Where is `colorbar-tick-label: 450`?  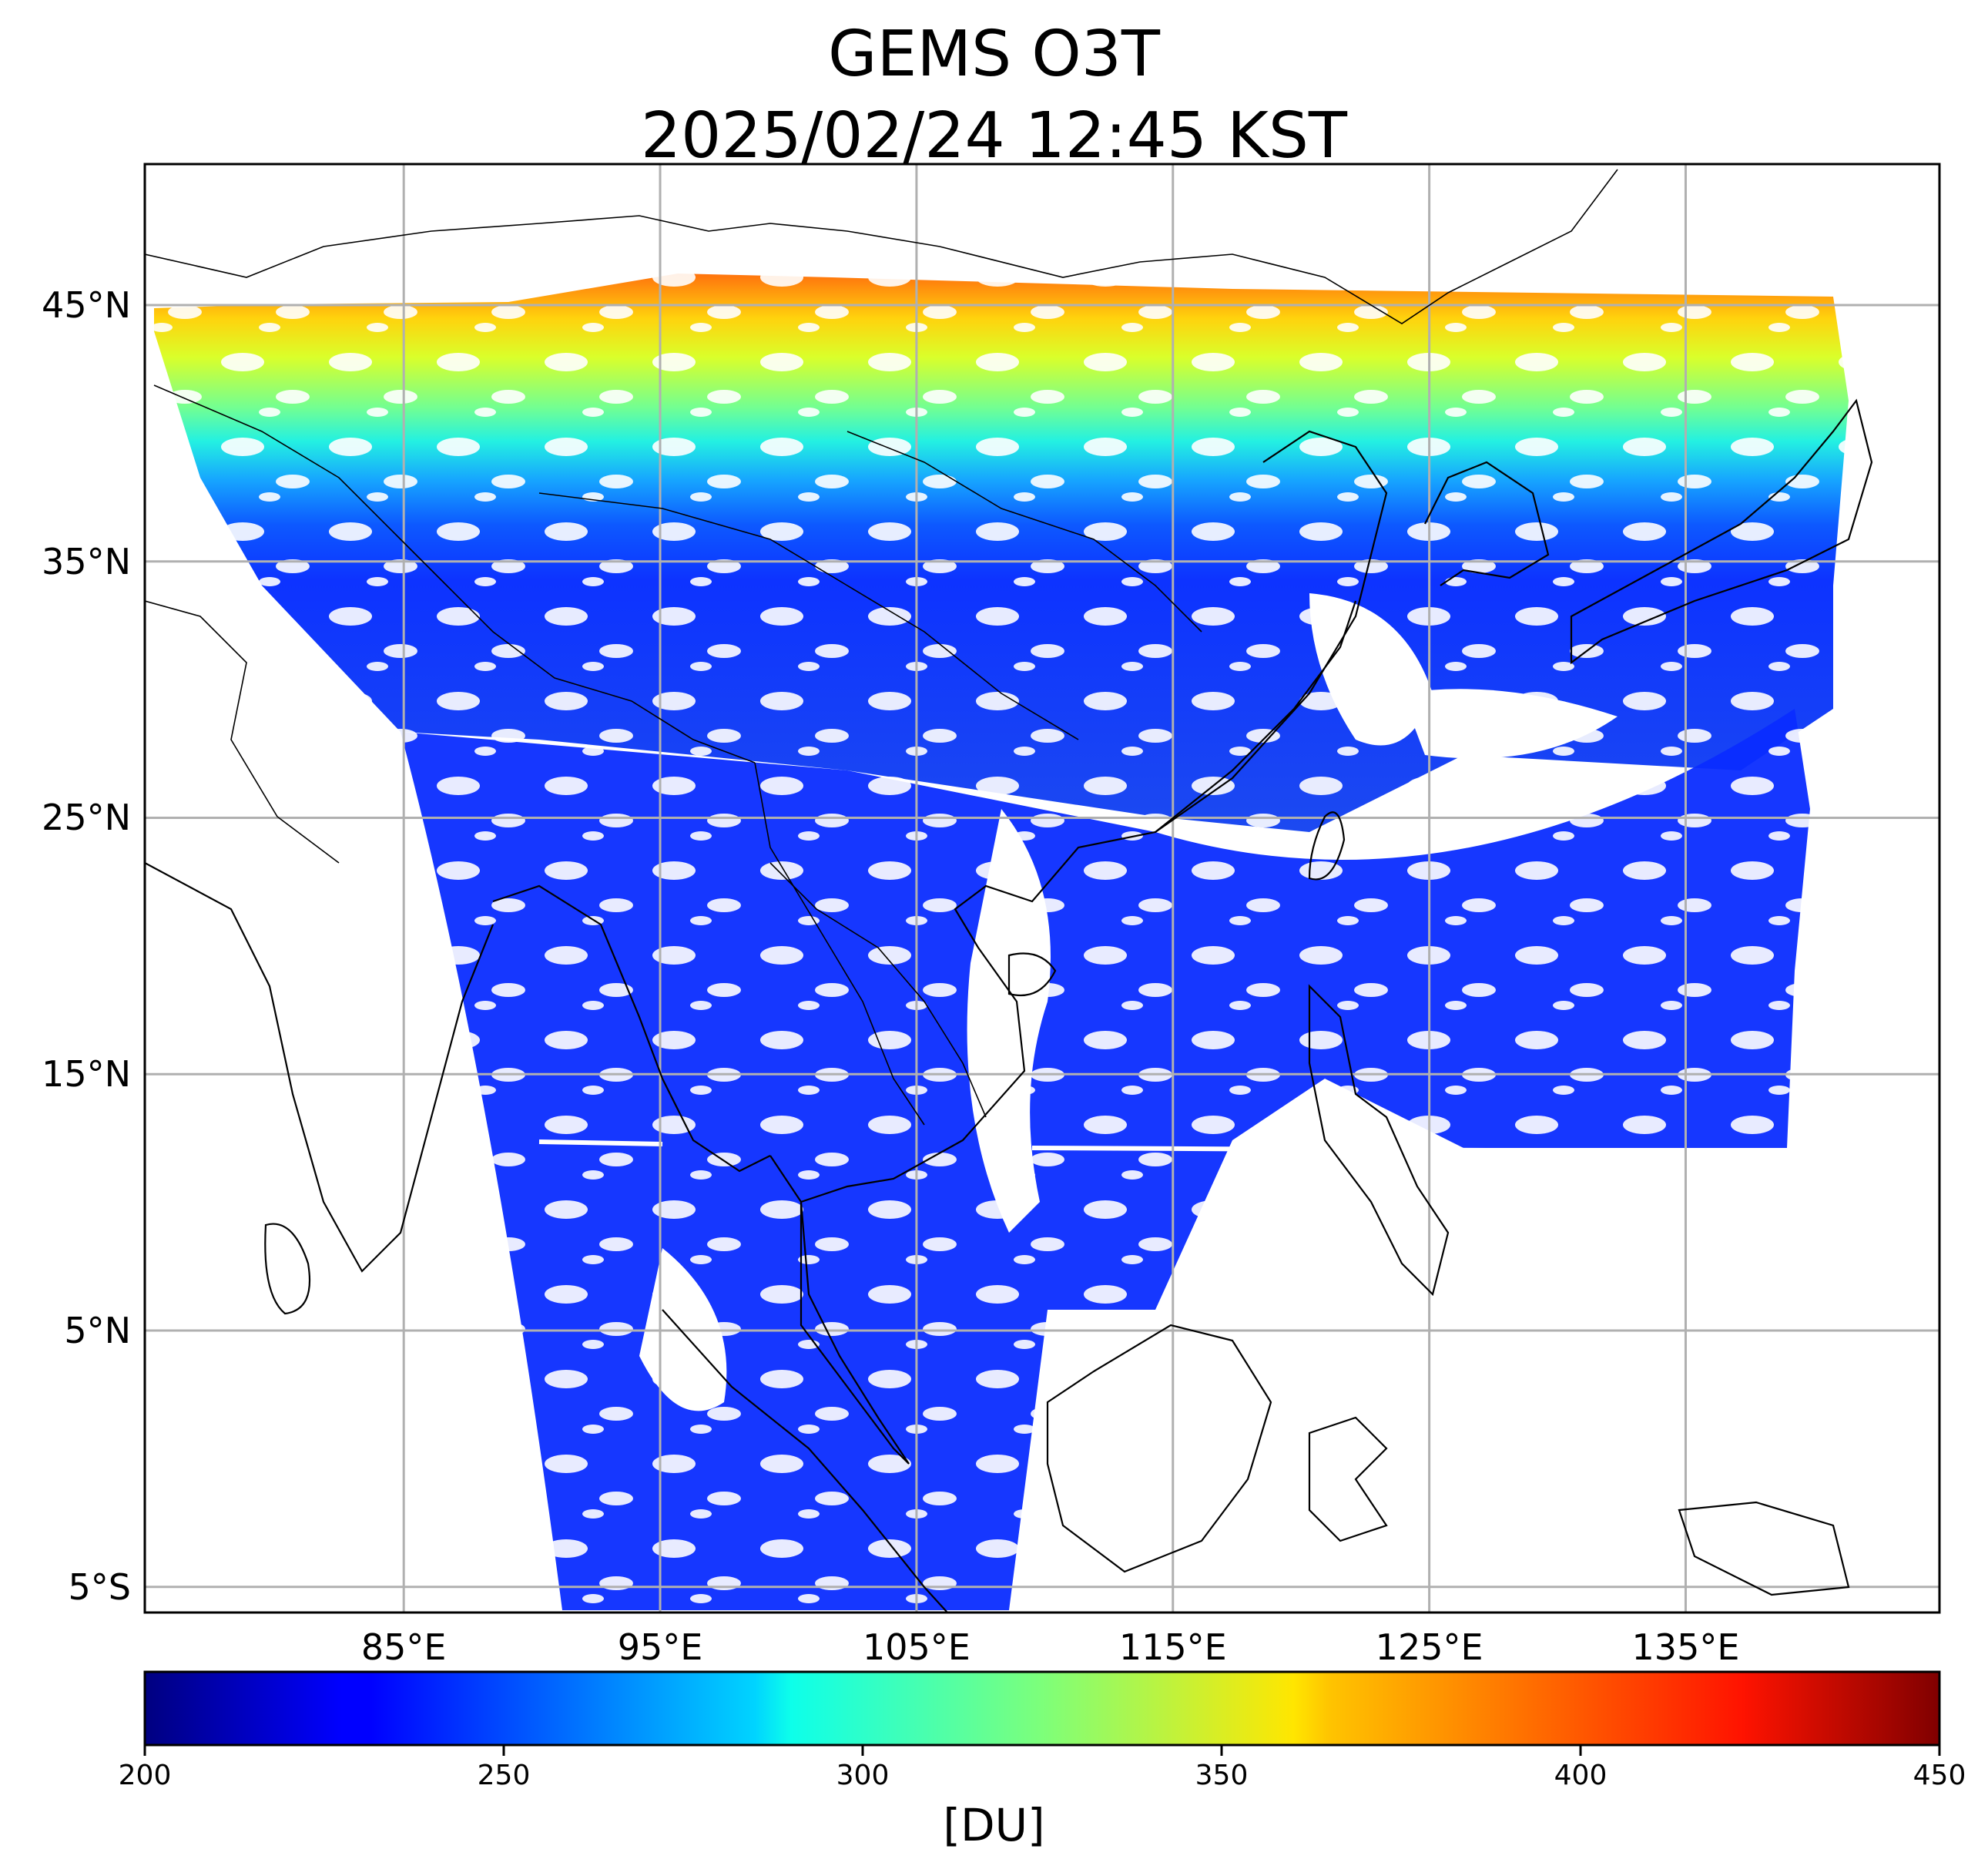
colorbar-tick-label: 450 is located at coordinates (1940, 1775).